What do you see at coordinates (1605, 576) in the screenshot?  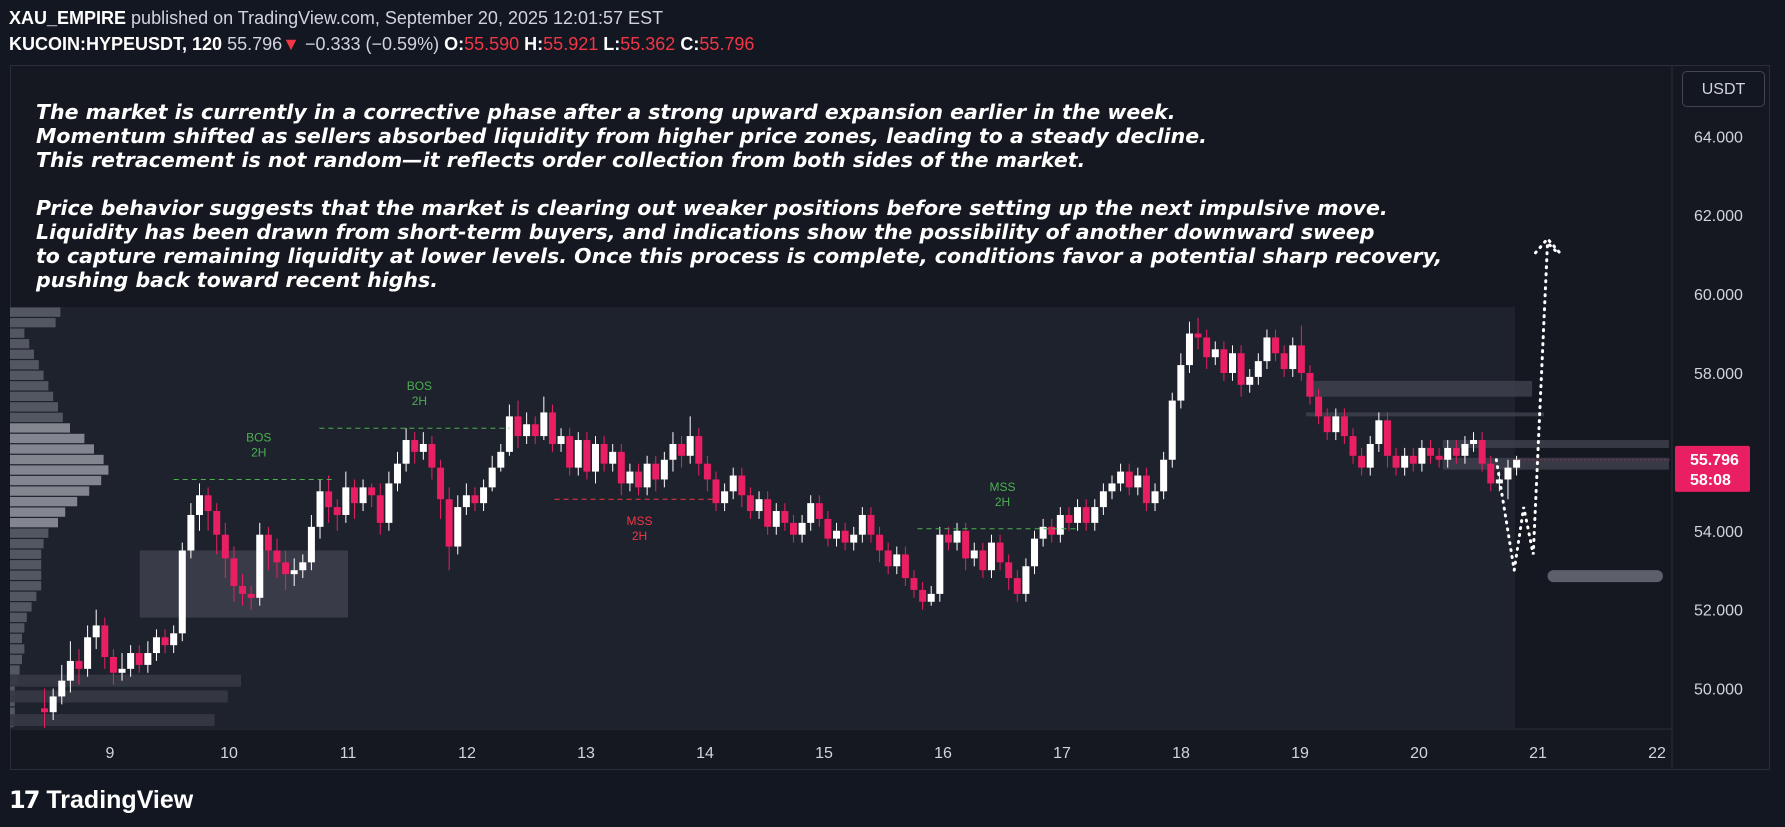 I see `target-zone` at bounding box center [1605, 576].